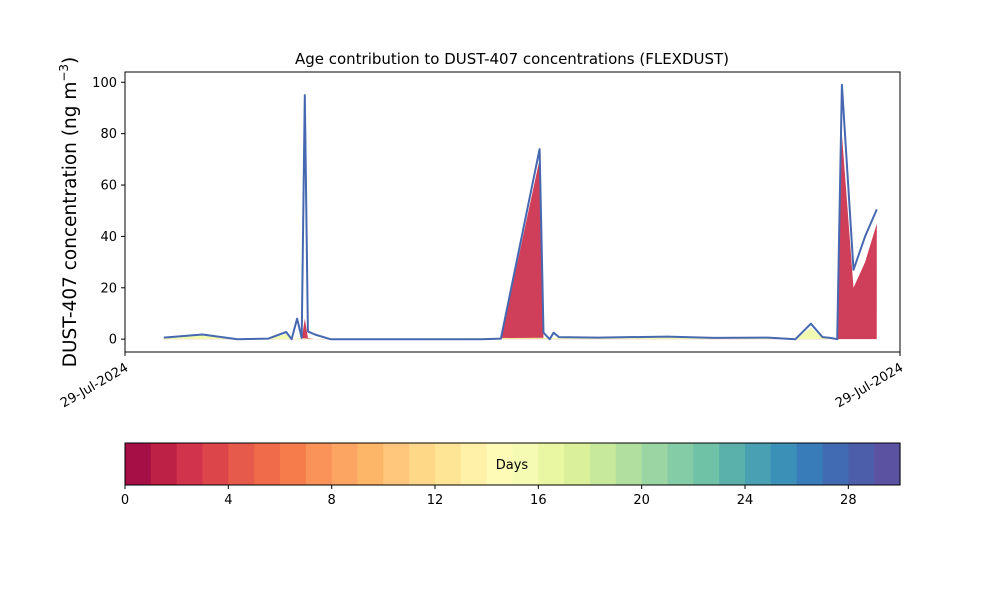  I want to click on colorbar-tick-label: 28, so click(848, 500).